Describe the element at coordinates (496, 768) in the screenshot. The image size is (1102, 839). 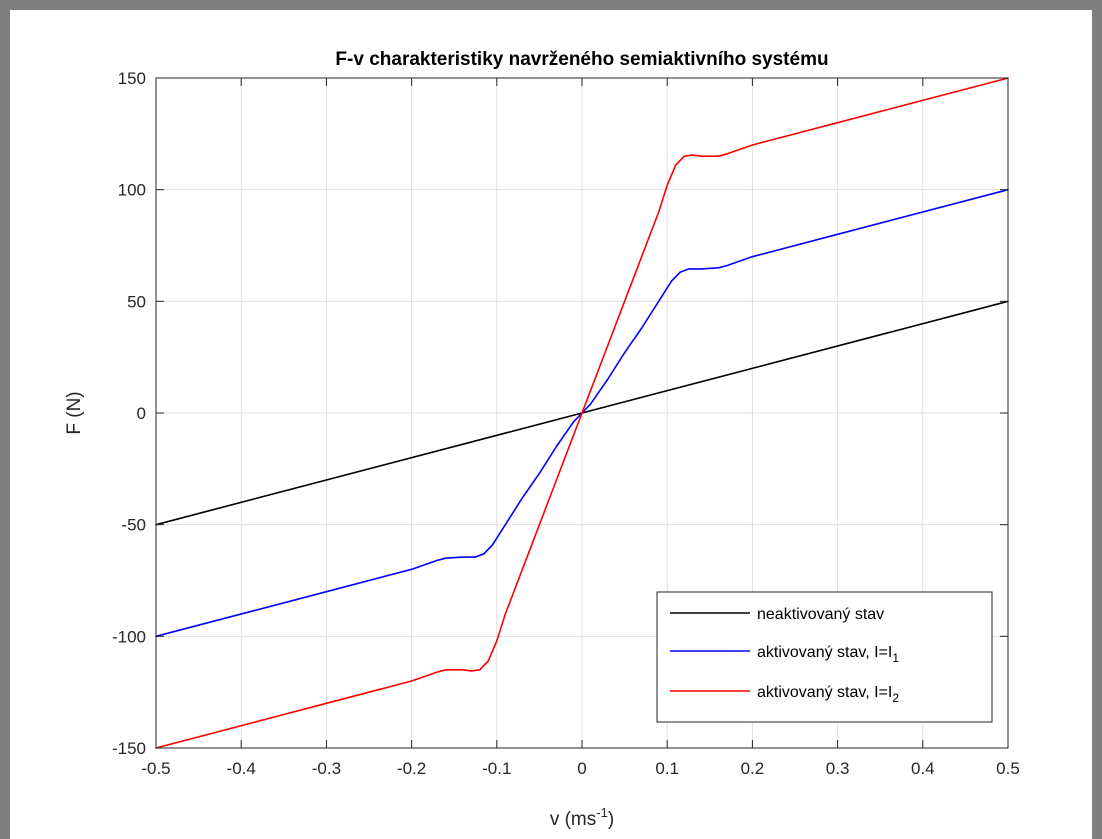
I see `x-tick-label: -0.1` at that location.